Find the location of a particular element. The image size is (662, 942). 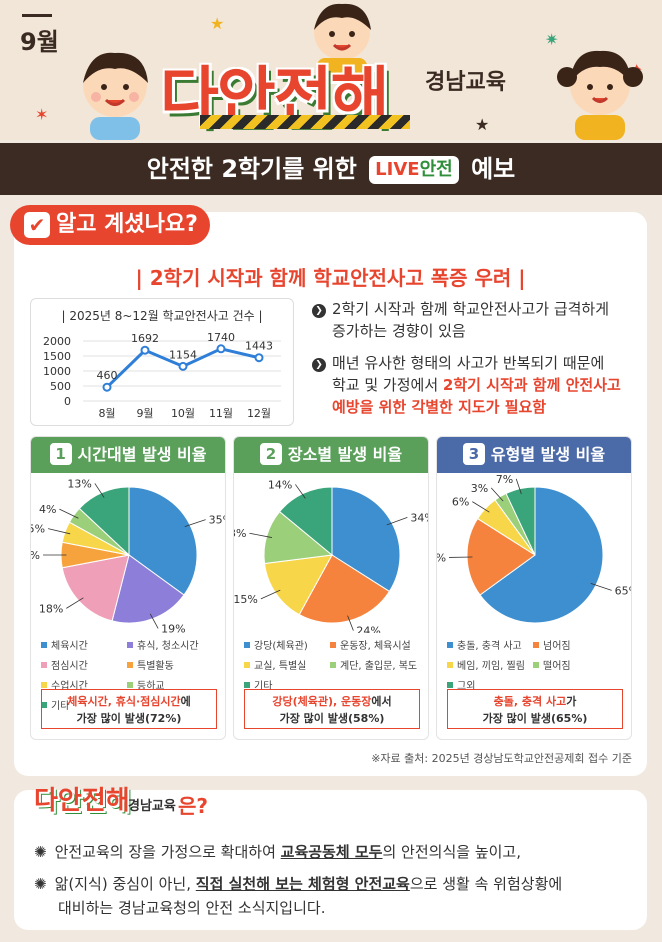

month-label: 9월 is located at coordinates (39, 42).